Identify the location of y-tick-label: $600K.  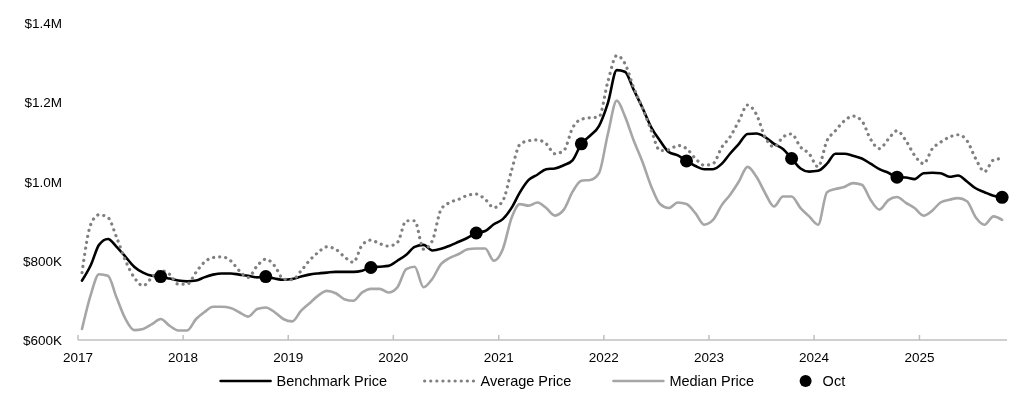
(42, 340).